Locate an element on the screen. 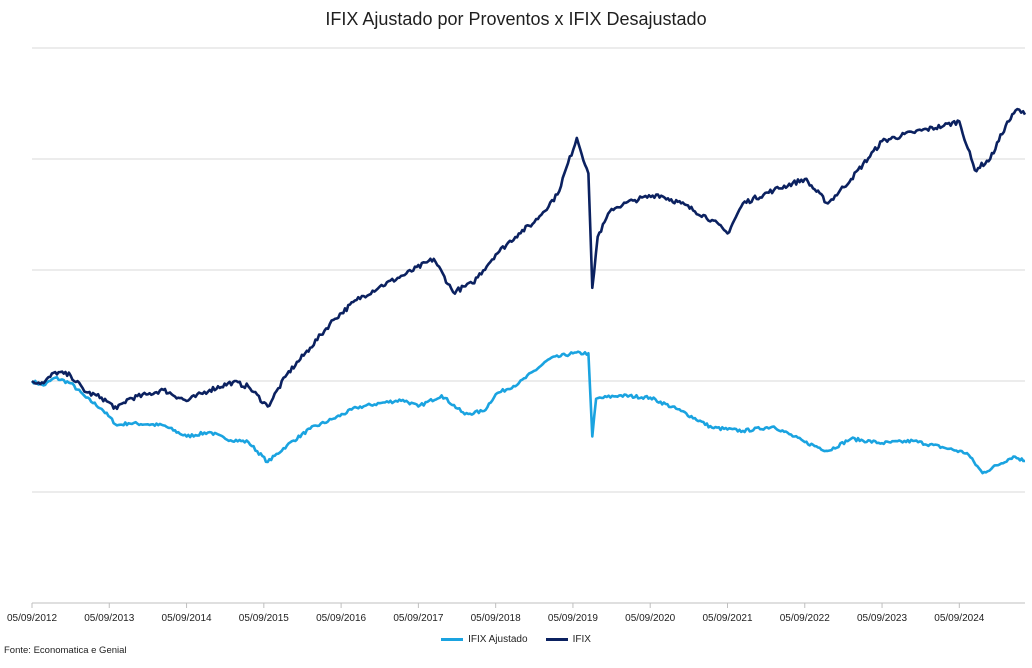 The height and width of the screenshot is (668, 1032). x-tick-label: 05/09/2016 is located at coordinates (341, 618).